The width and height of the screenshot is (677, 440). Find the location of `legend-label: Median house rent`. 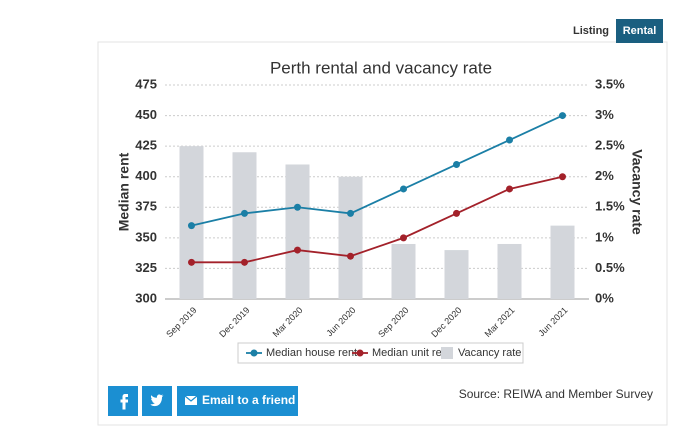

legend-label: Median house rent is located at coordinates (311, 353).